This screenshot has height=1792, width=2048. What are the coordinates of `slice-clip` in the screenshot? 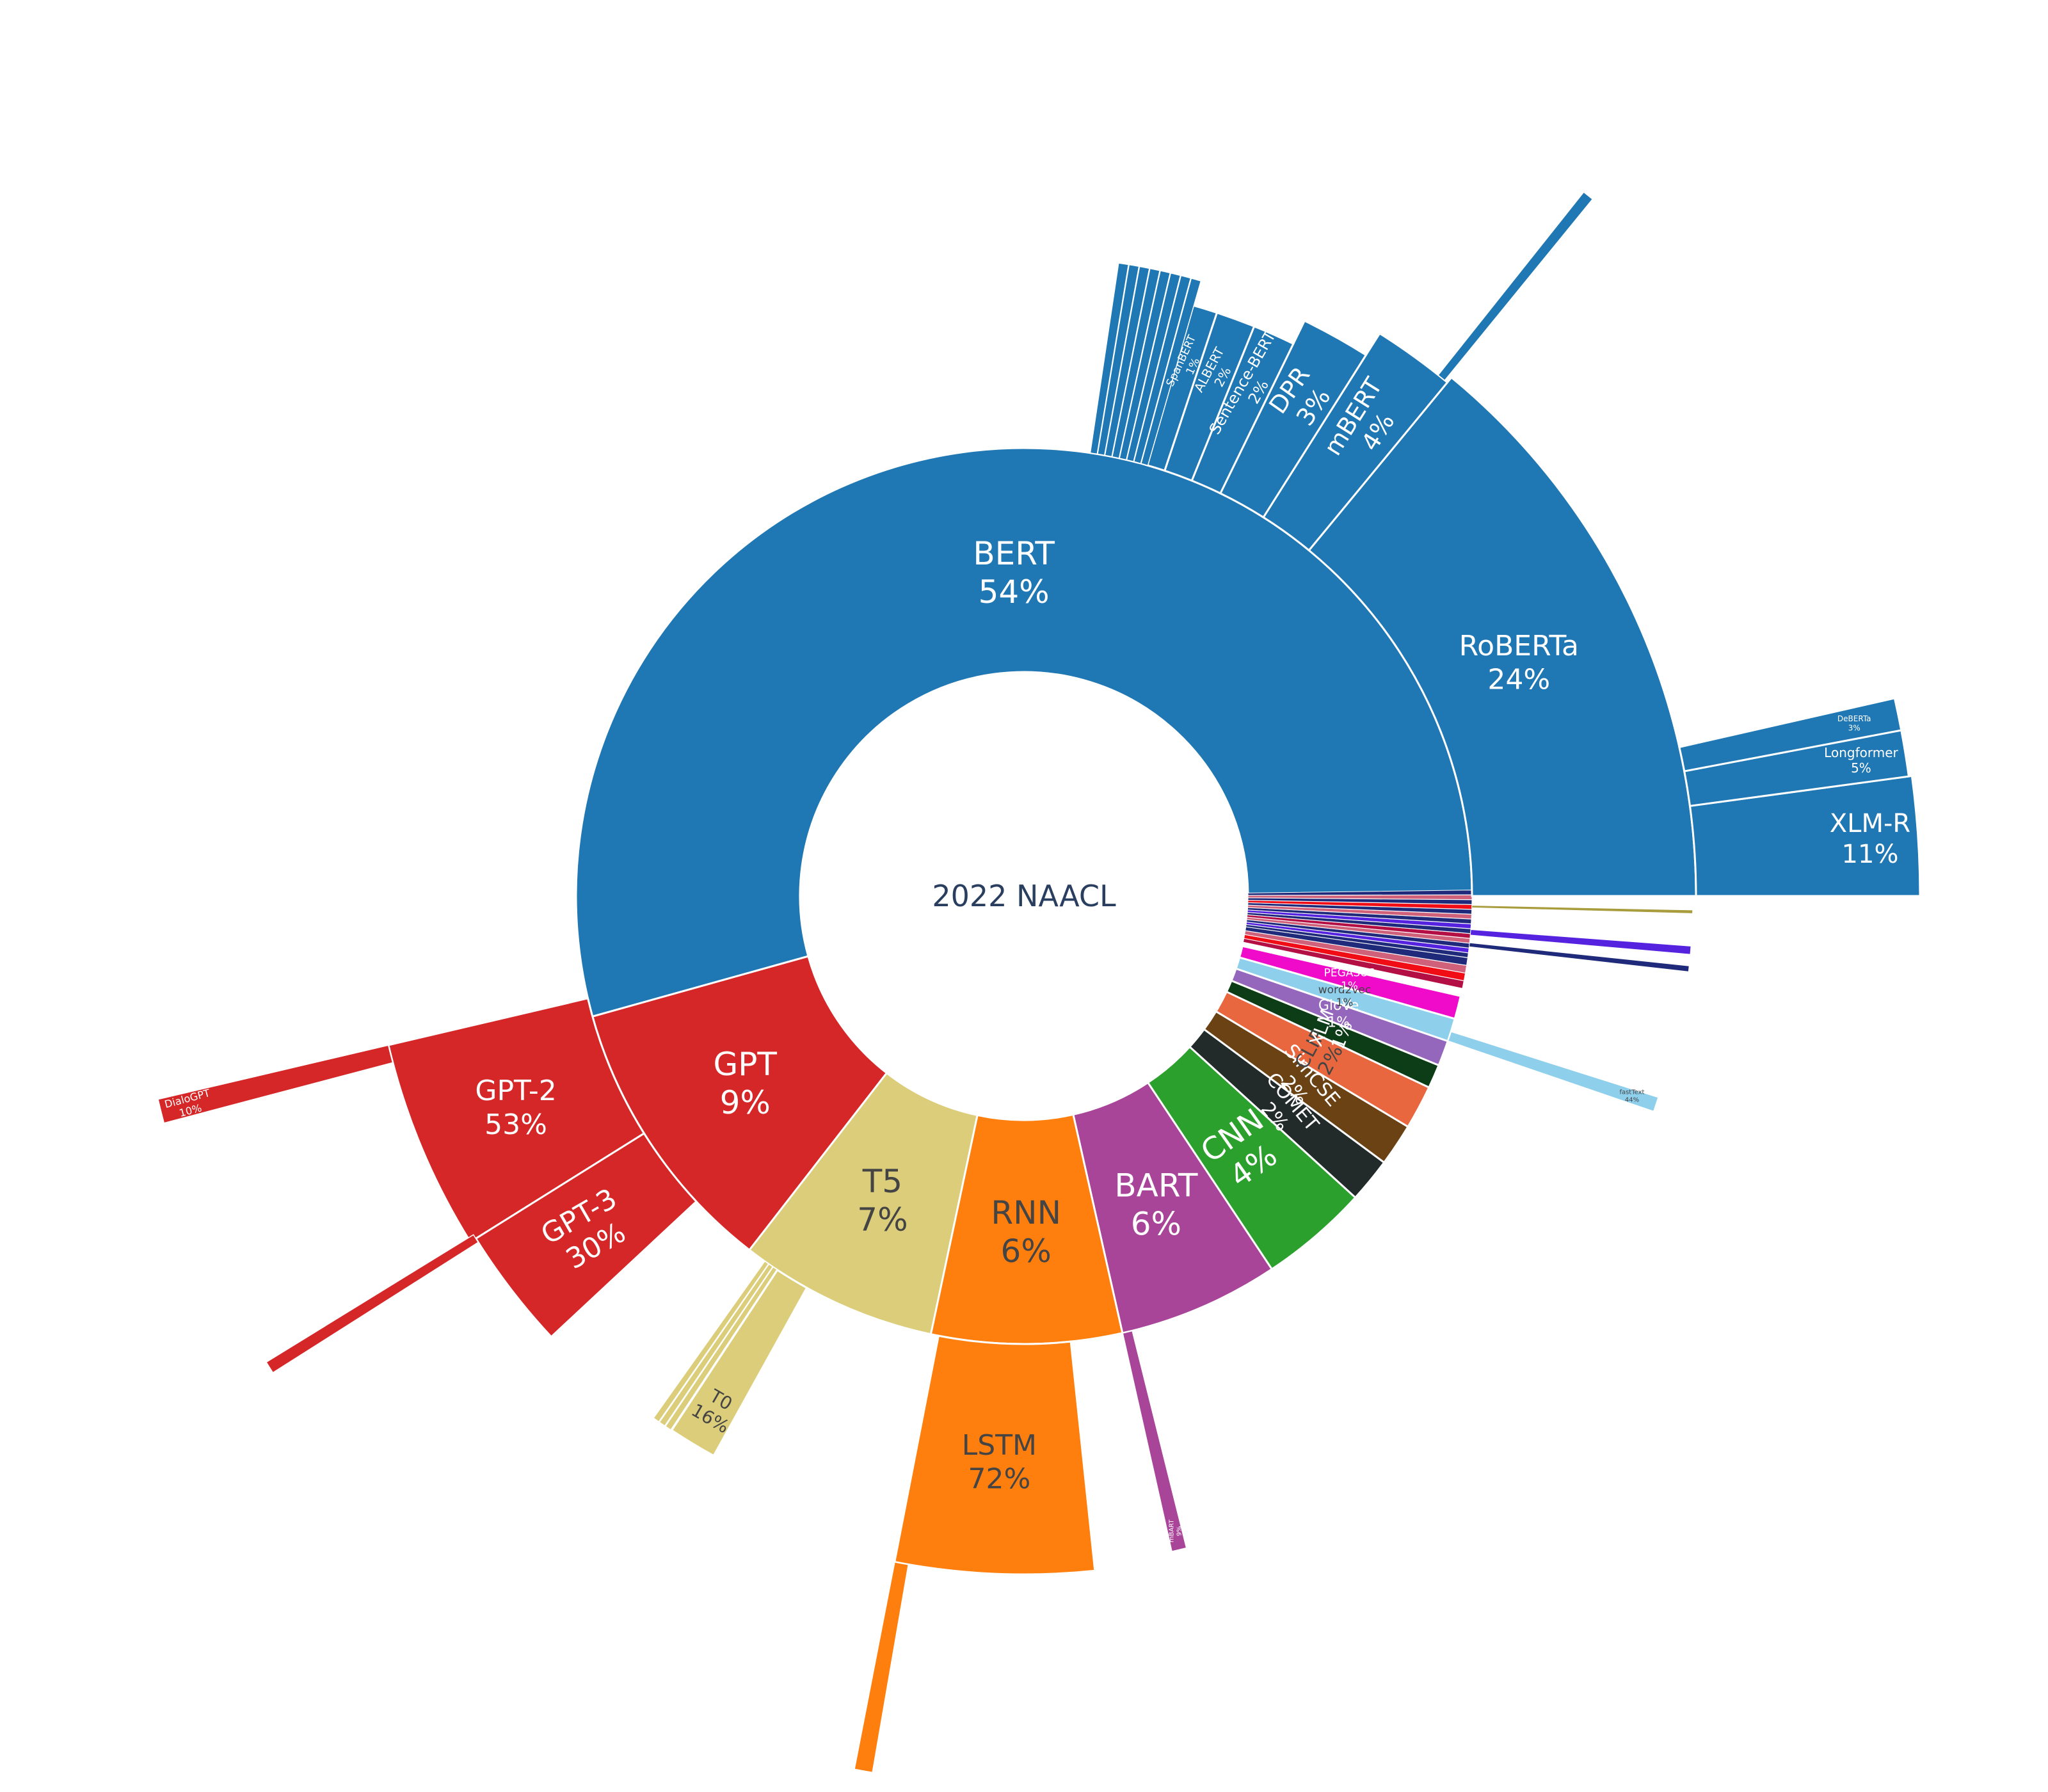 It's located at (1322, 1059).